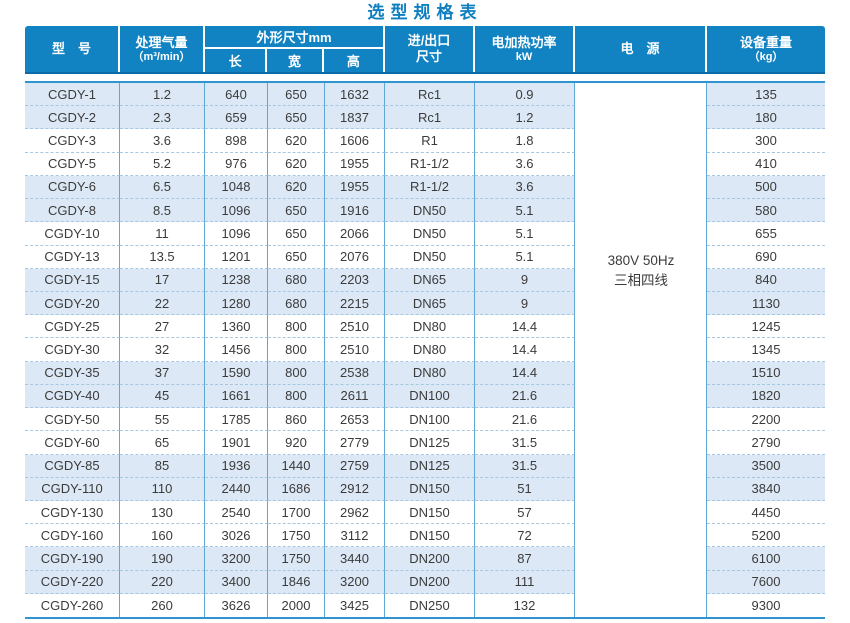 The image size is (850, 623). I want to click on weight-cell: 5200, so click(766, 536).